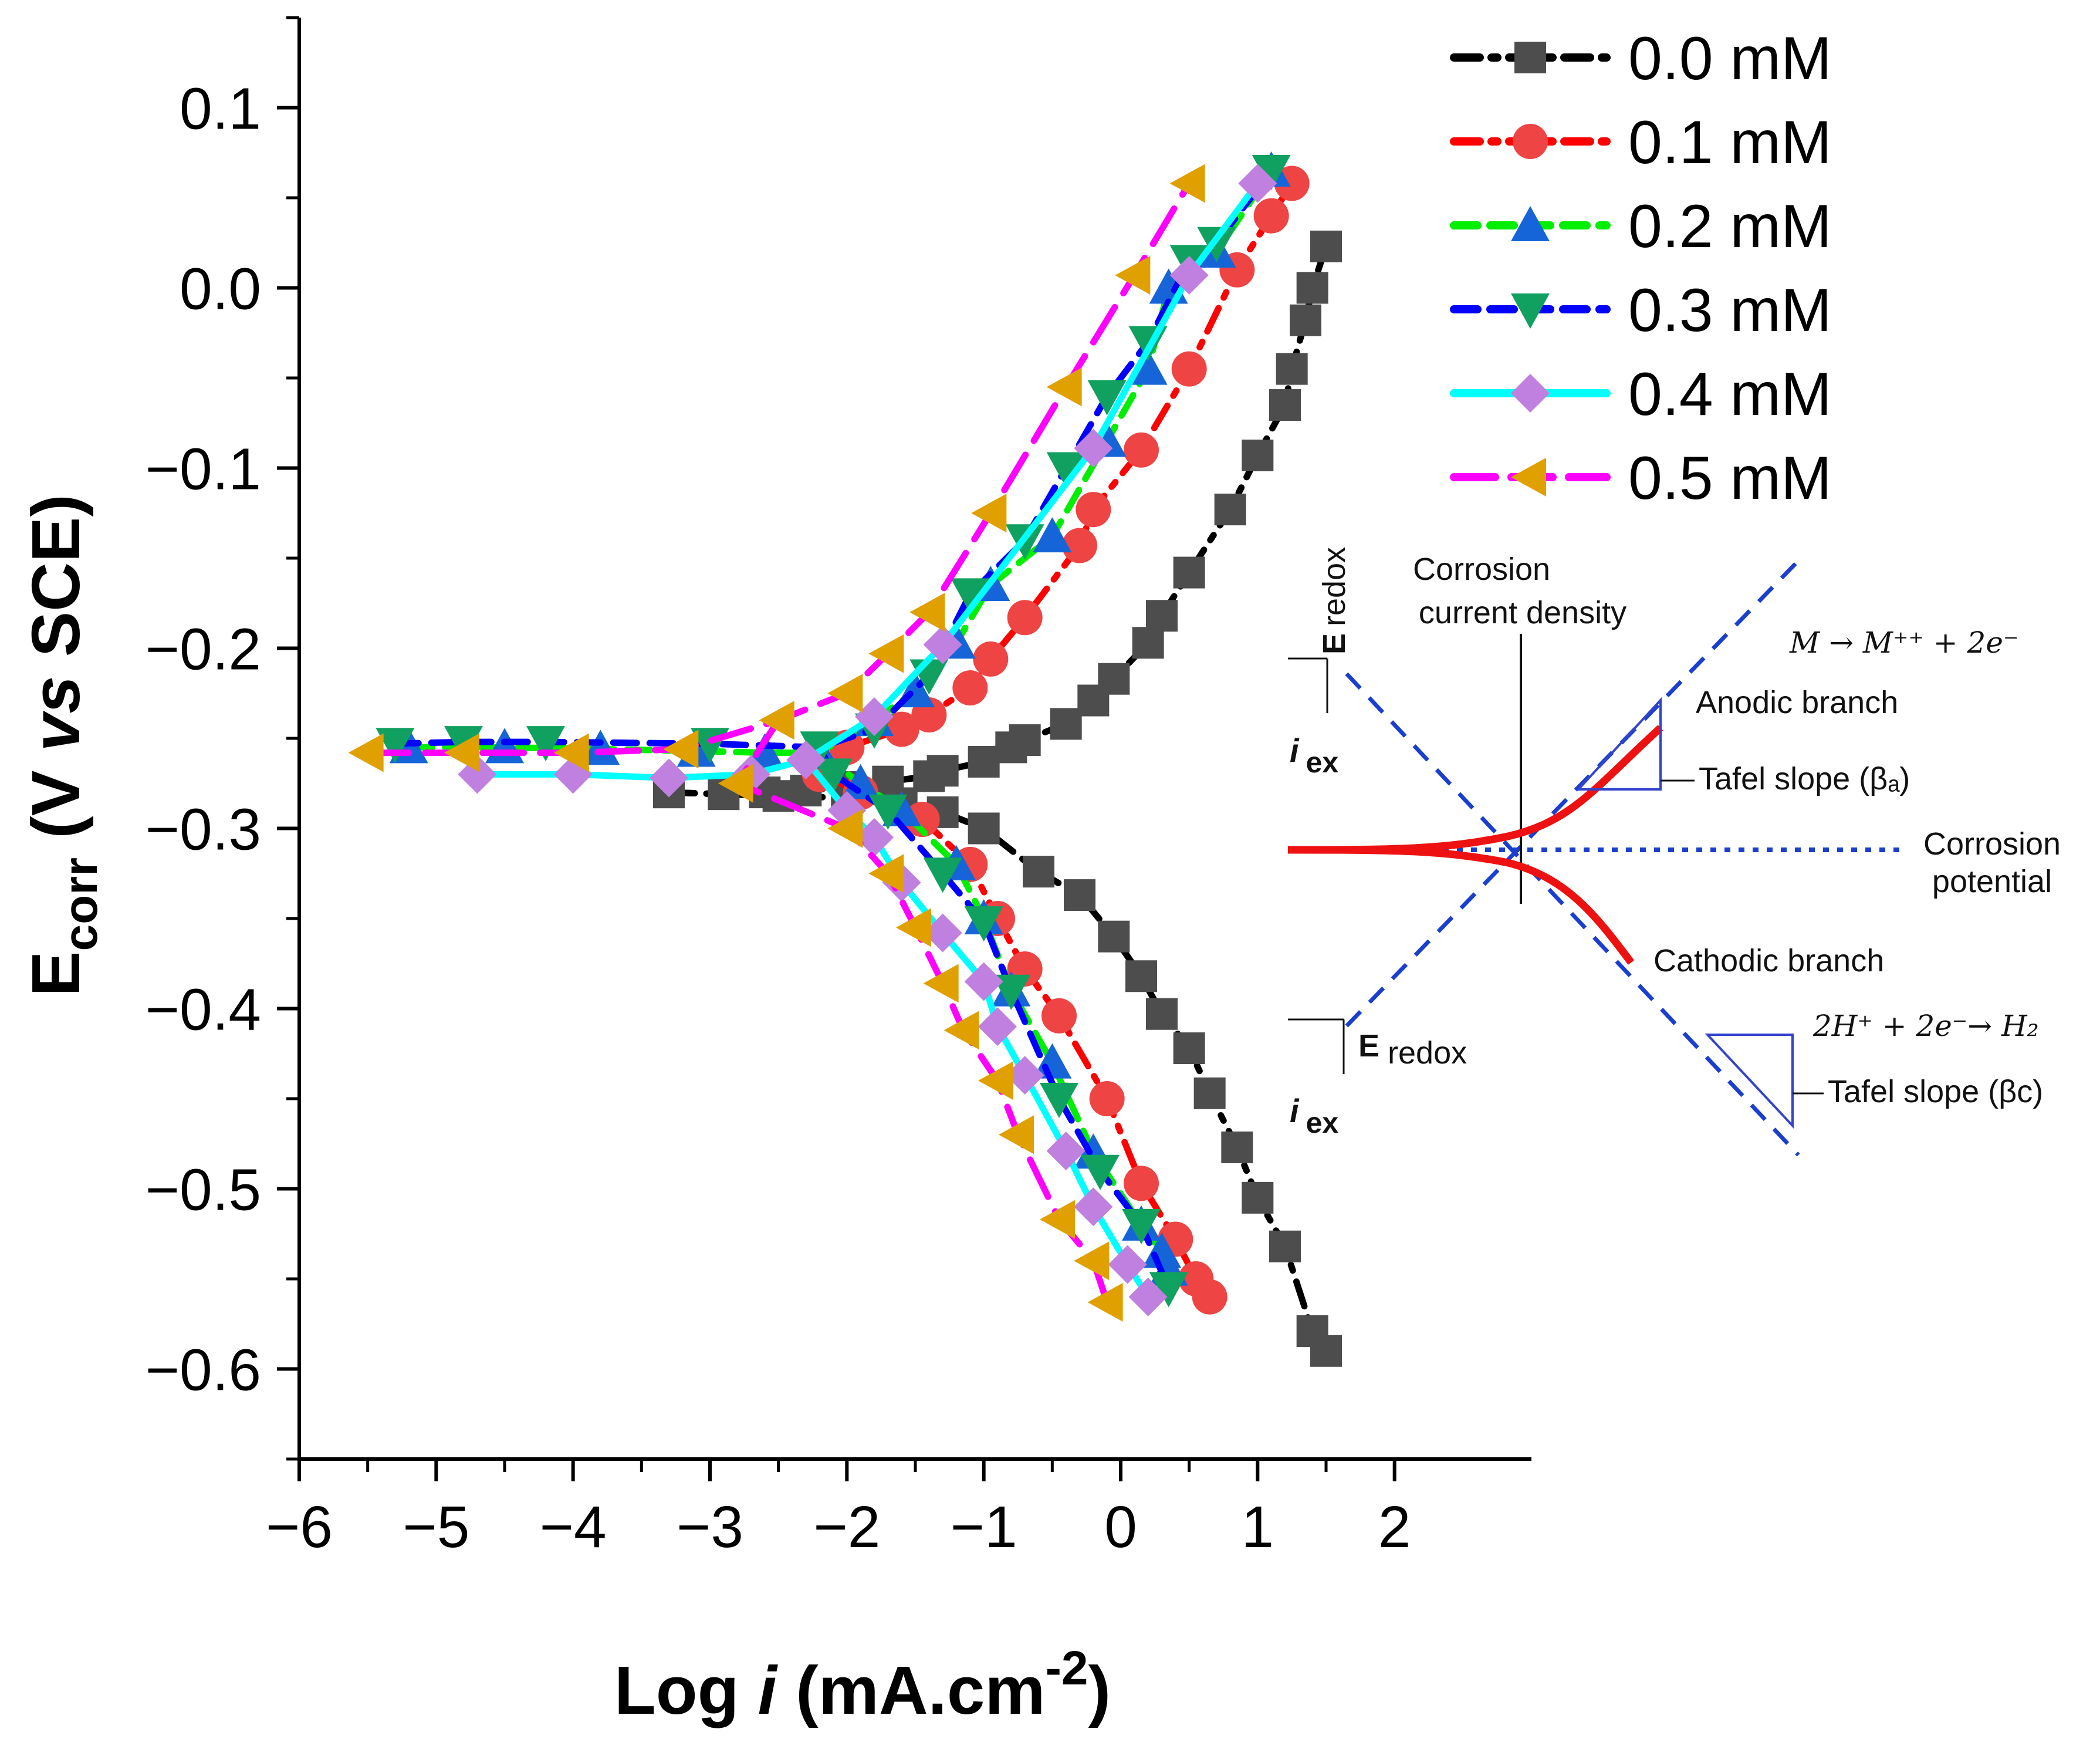 The width and height of the screenshot is (2100, 1739). What do you see at coordinates (686, 1690) in the screenshot?
I see `x-axis-label-prefix: Log` at bounding box center [686, 1690].